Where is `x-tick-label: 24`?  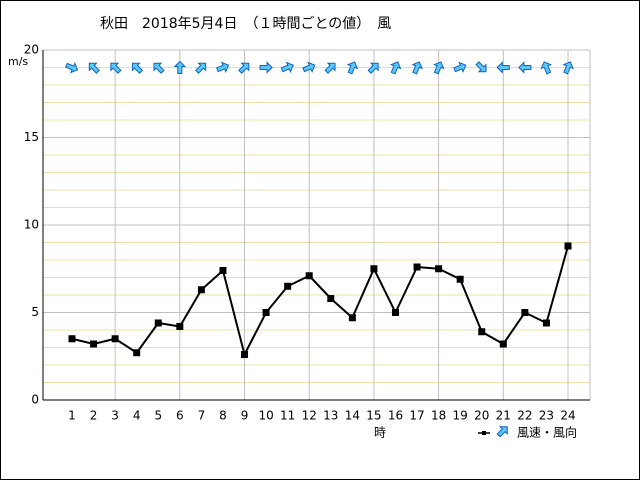
x-tick-label: 24 is located at coordinates (567, 416).